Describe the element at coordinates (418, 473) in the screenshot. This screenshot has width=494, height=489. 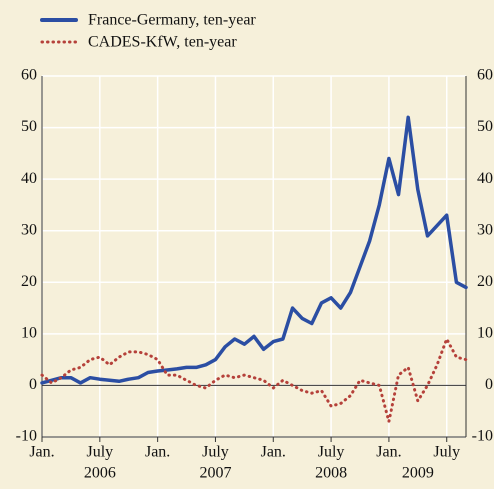
I see `year-label: 2009` at that location.